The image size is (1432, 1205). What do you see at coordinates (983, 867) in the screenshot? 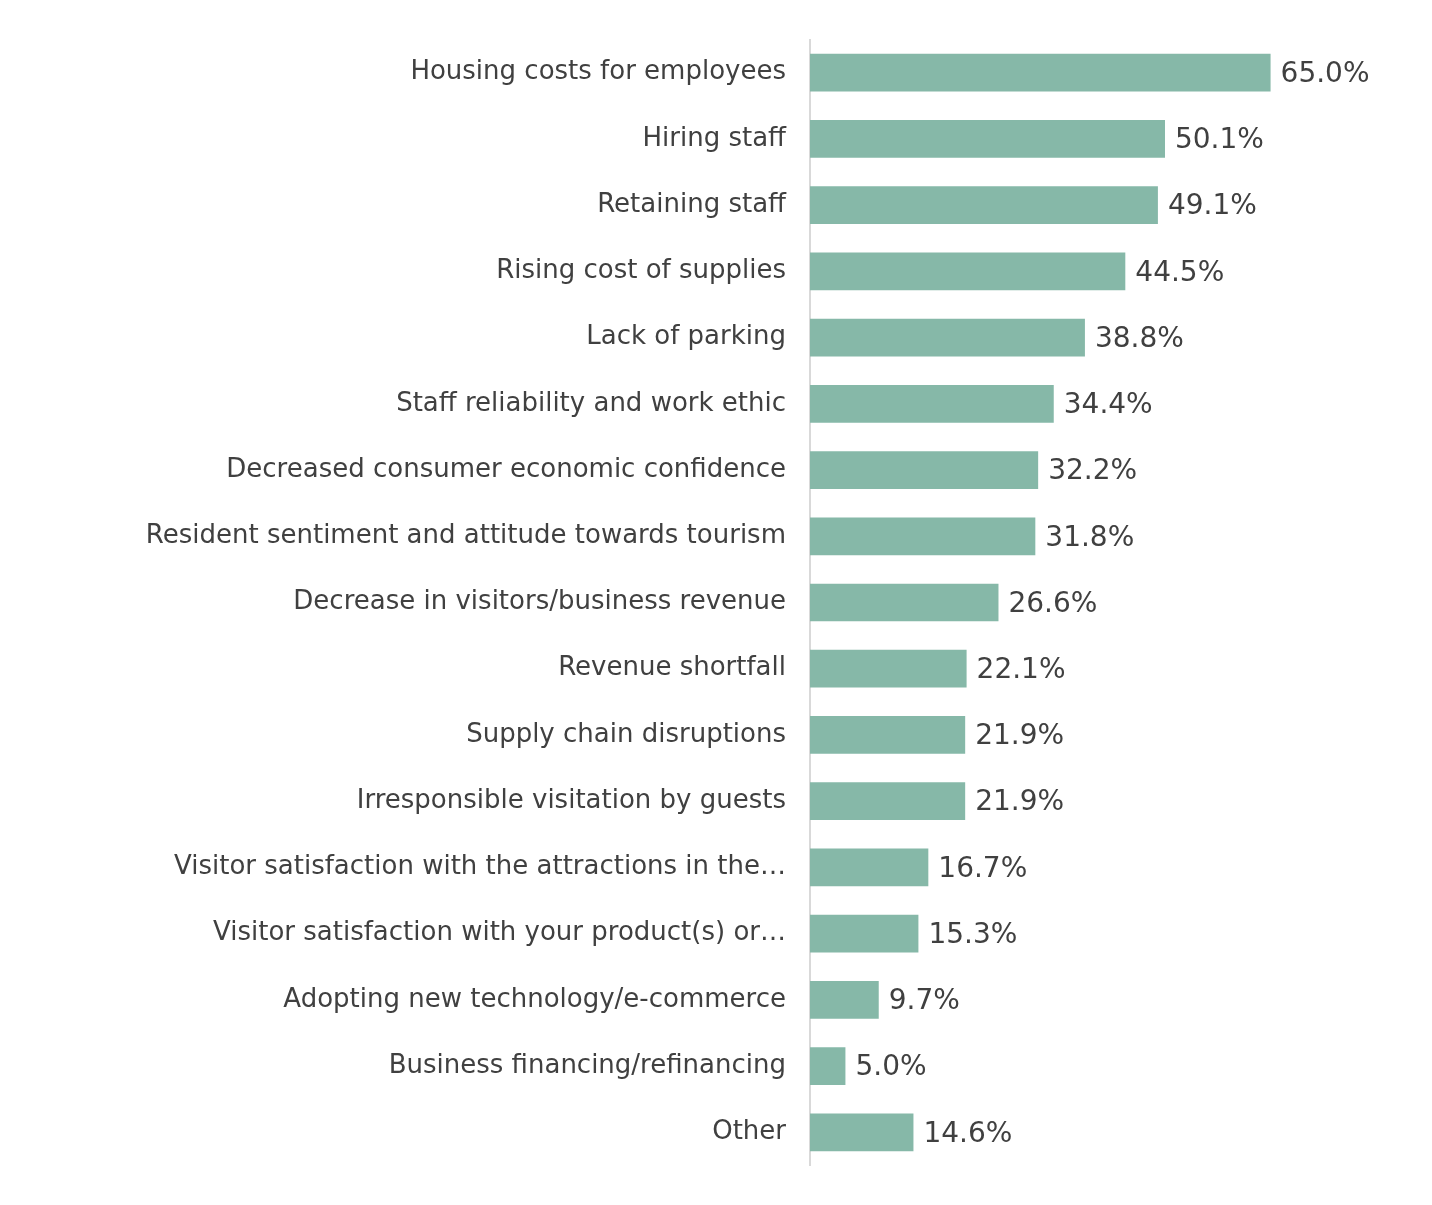
I see `data-label: 16.7%` at bounding box center [983, 867].